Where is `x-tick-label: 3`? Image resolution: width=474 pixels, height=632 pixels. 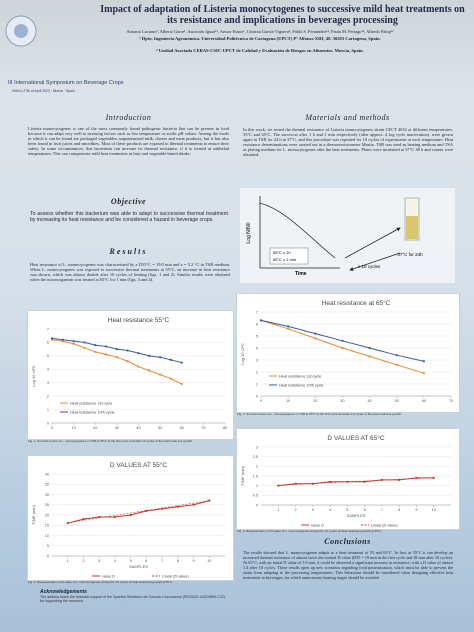 x-tick-label: 3 is located at coordinates (99, 561).